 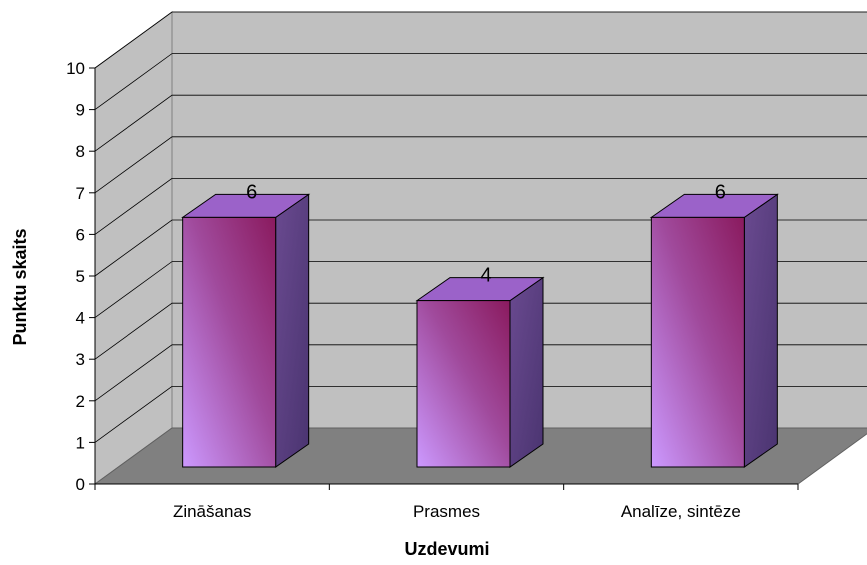 What do you see at coordinates (681, 511) in the screenshot?
I see `x-tick-label: Analīze, sintēze` at bounding box center [681, 511].